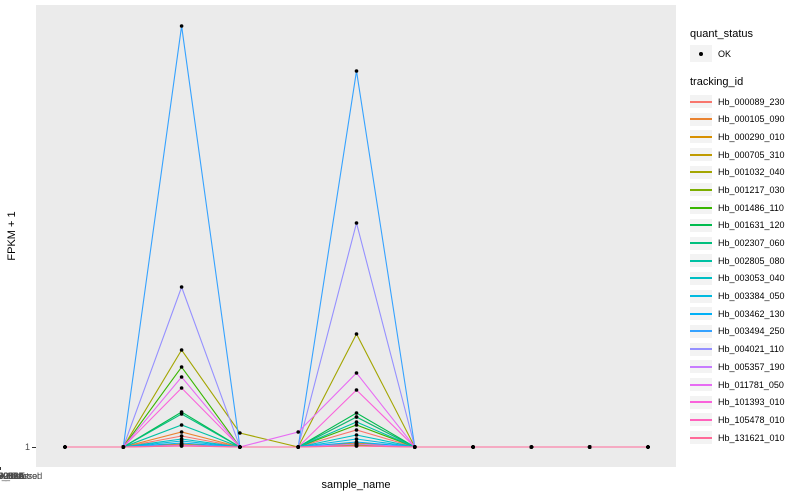 The height and width of the screenshot is (500, 800). I want to click on x-tick-label: RRIM928BA, so click(13, 476).